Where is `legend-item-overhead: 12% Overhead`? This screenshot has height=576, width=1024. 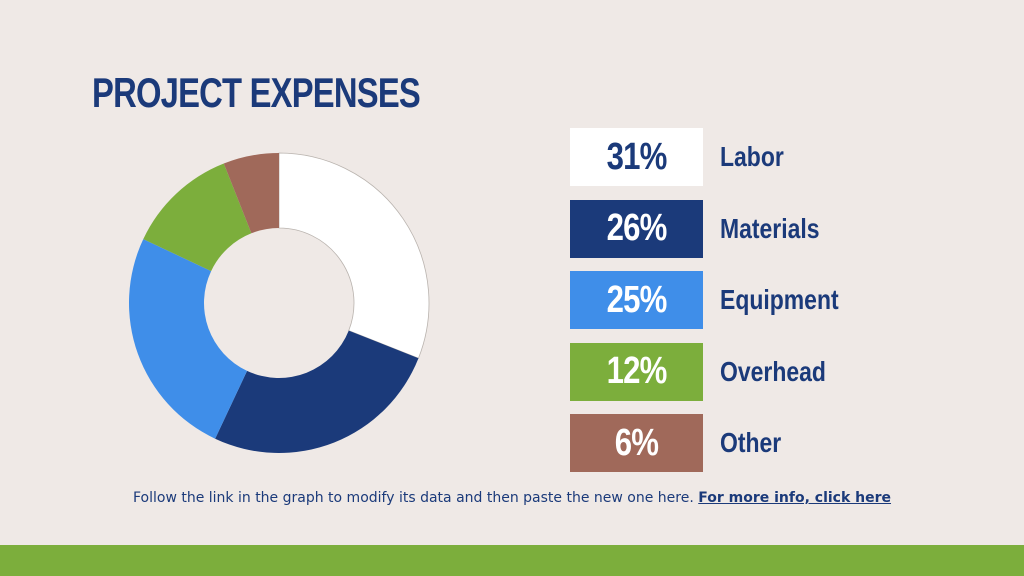
legend-item-overhead: 12% Overhead is located at coordinates (770, 371).